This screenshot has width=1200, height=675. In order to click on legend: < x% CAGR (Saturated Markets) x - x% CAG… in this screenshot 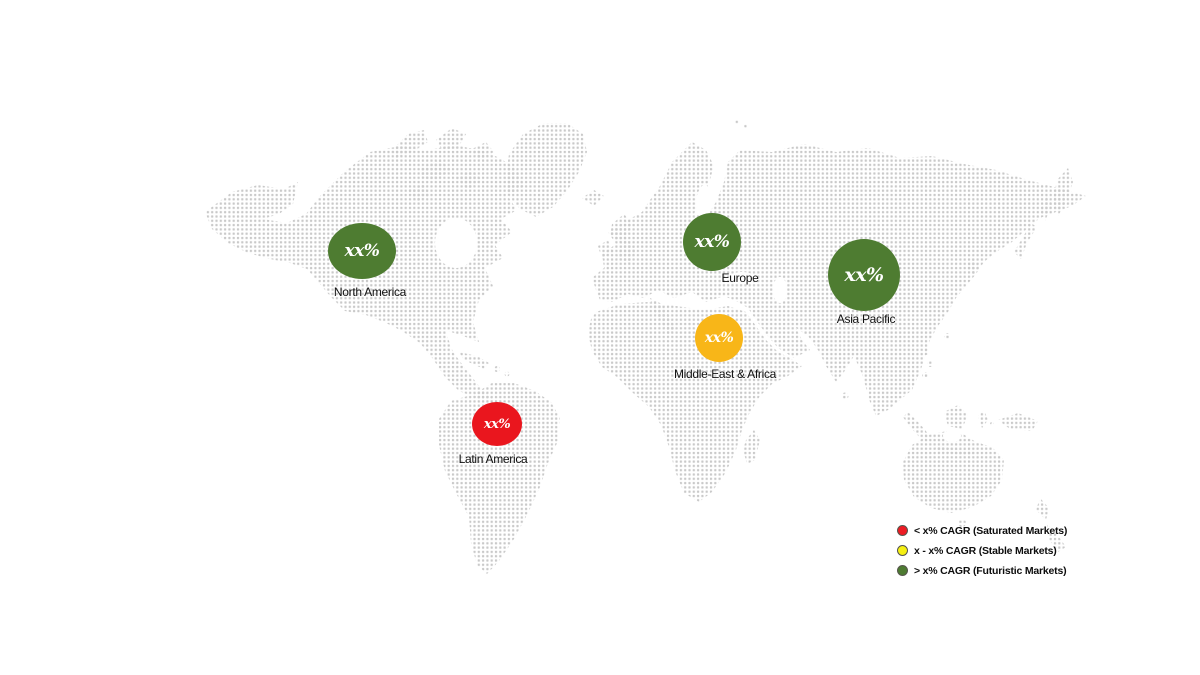, I will do `click(982, 554)`.